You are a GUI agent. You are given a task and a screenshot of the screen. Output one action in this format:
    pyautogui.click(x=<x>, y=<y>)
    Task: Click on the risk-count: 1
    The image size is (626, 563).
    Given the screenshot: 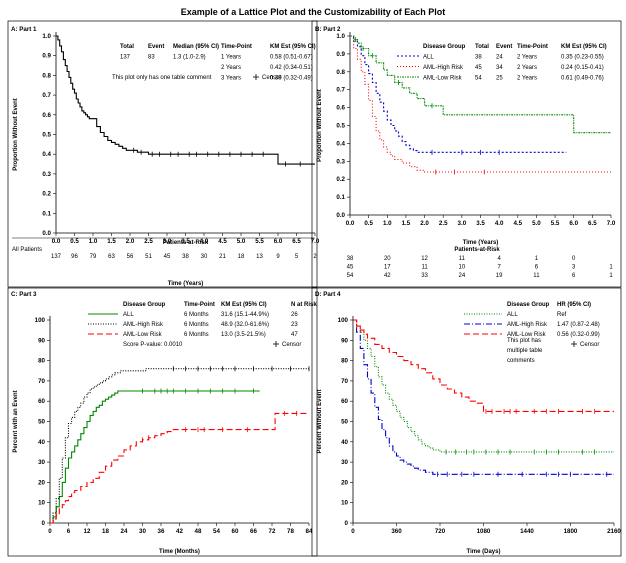 What is the action you would take?
    pyautogui.click(x=611, y=268)
    